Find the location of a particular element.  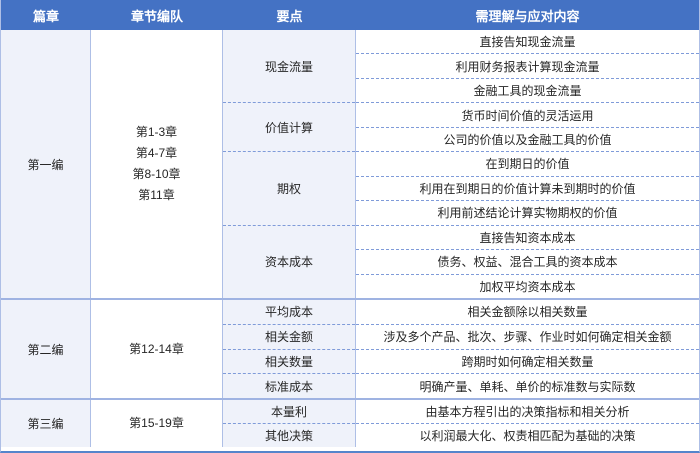

content-cell: 公司的价值以及金融工具的价值 is located at coordinates (527, 139).